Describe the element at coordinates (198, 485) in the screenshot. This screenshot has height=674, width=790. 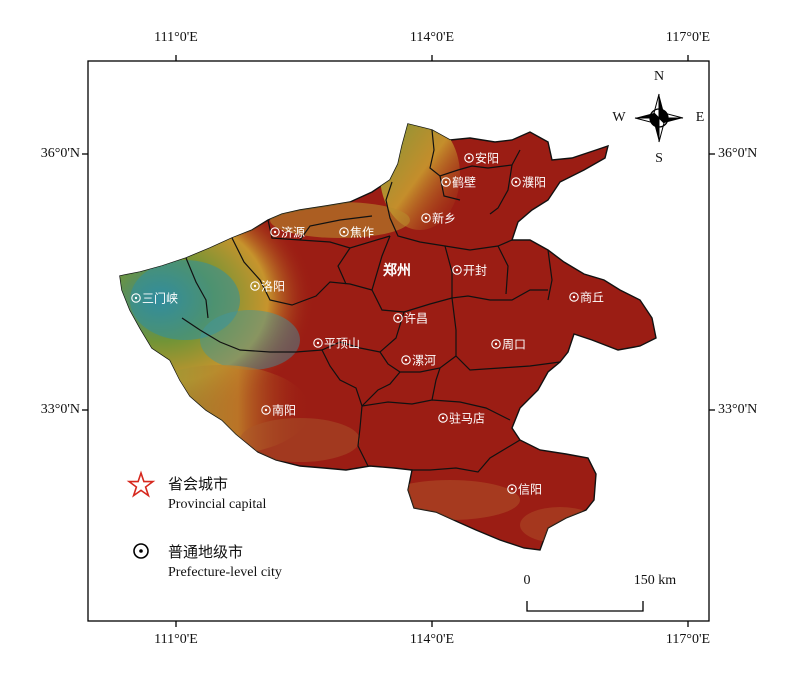
I see `legend-capital-cn: 省会城市` at that location.